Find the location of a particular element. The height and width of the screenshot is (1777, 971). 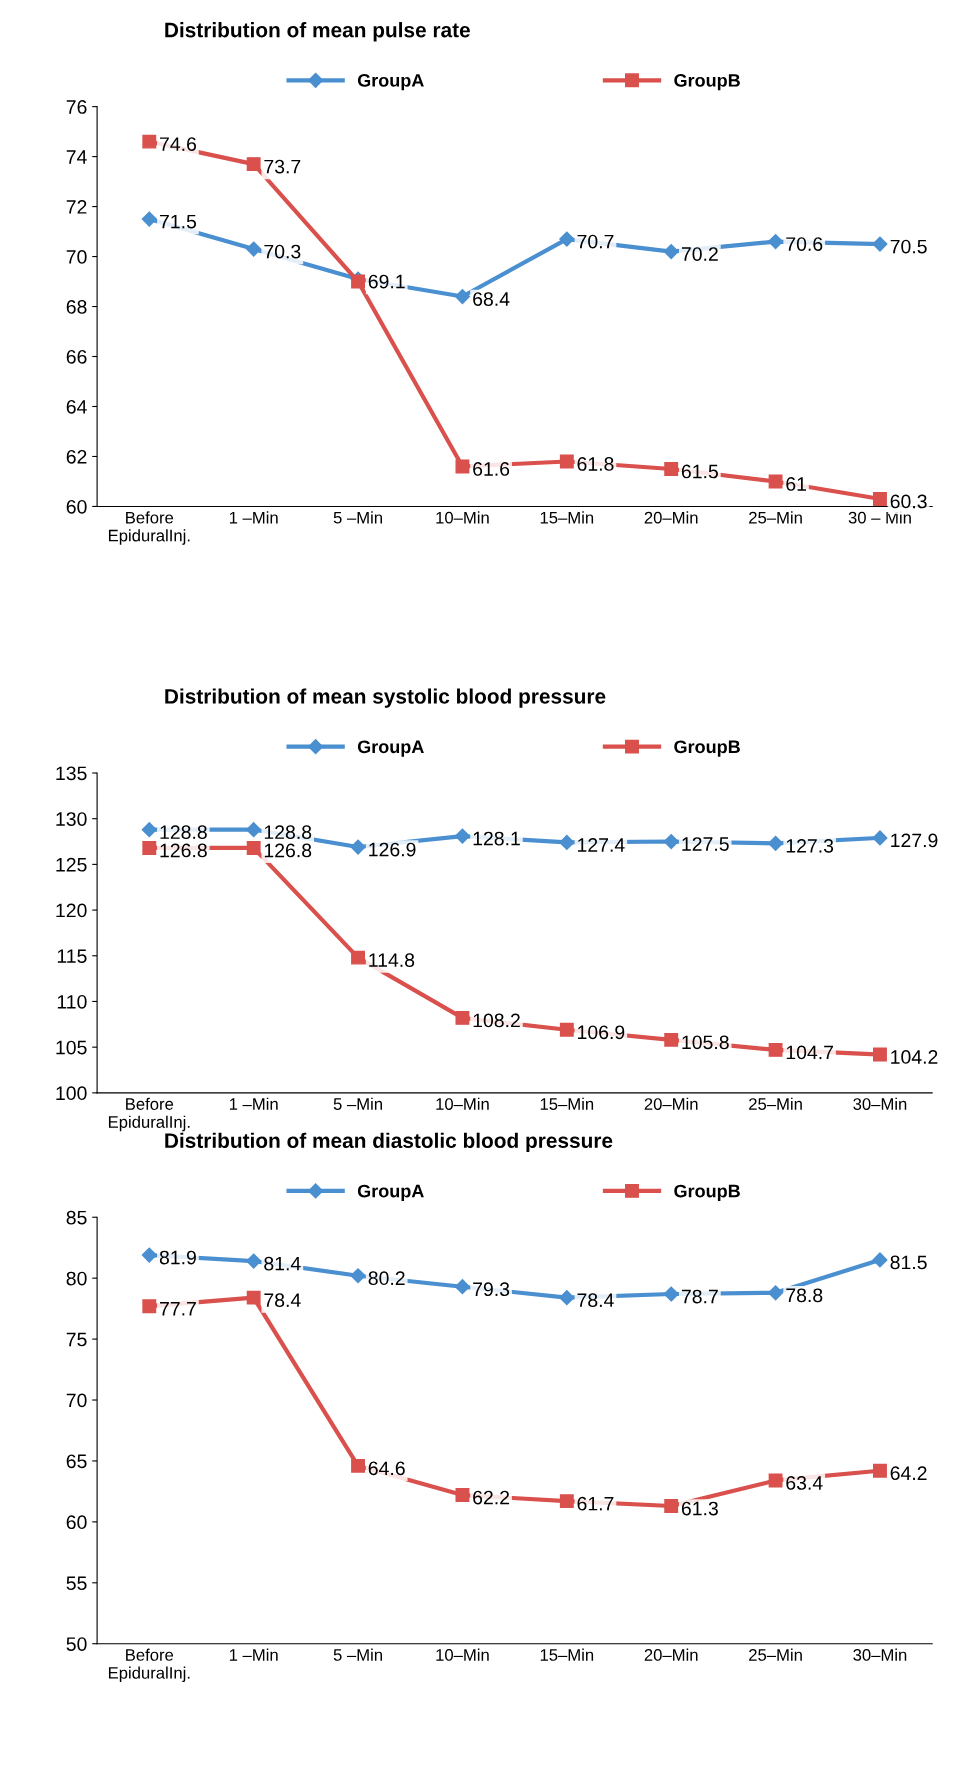

data-label: 60.3 is located at coordinates (908, 501).